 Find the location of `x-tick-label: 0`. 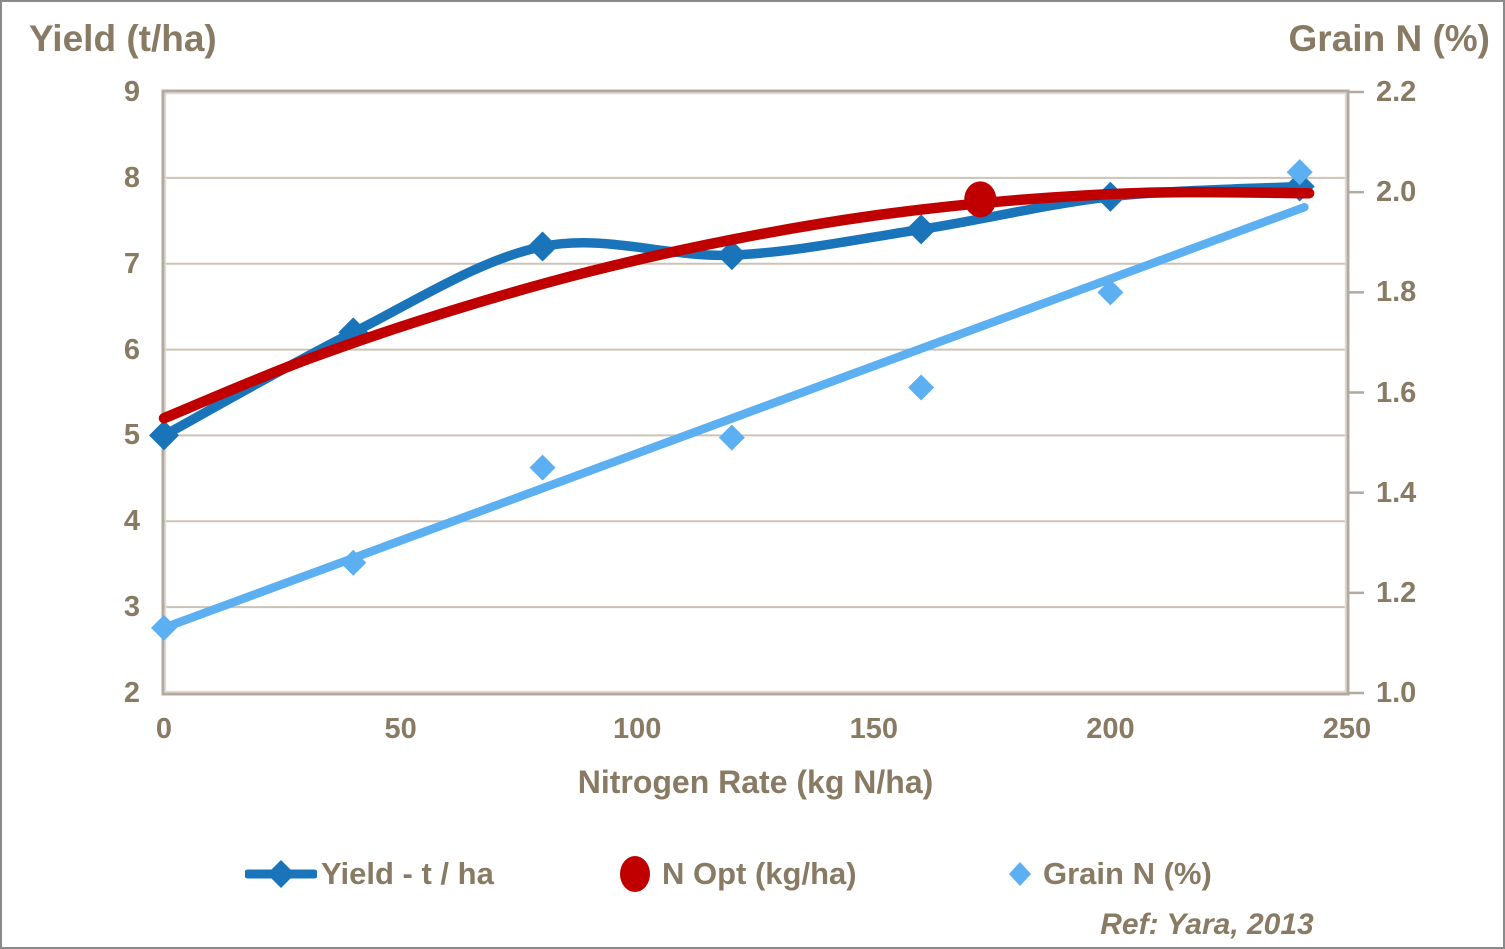

x-tick-label: 0 is located at coordinates (164, 729).